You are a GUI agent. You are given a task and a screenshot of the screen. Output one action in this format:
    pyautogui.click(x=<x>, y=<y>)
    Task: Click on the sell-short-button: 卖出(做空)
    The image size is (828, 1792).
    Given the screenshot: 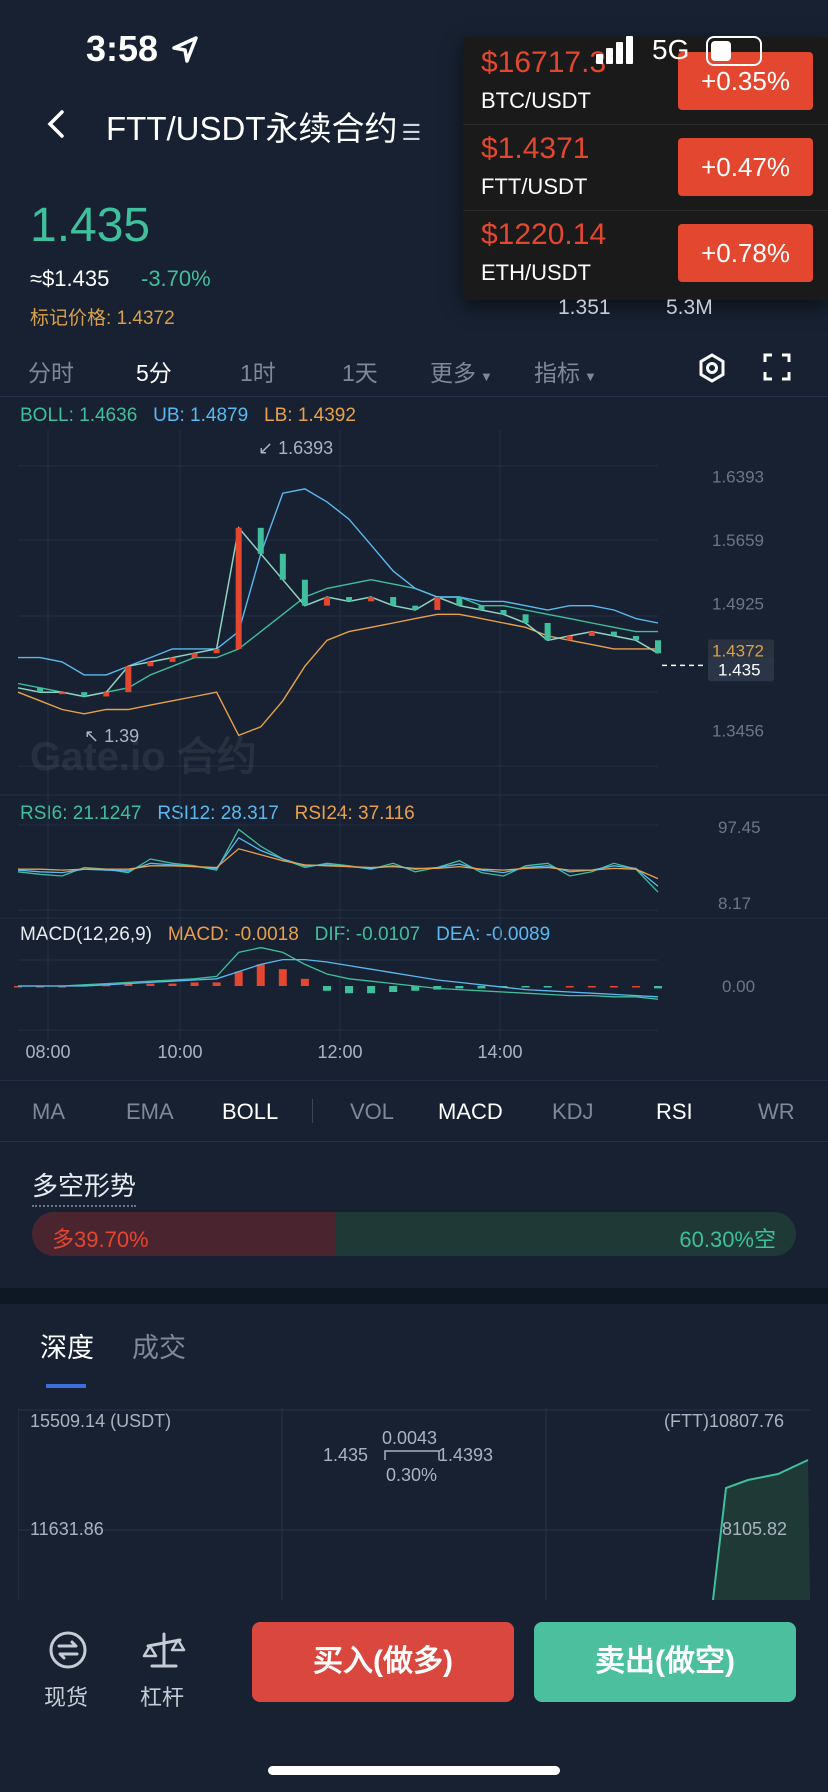 What is the action you would take?
    pyautogui.click(x=665, y=1662)
    